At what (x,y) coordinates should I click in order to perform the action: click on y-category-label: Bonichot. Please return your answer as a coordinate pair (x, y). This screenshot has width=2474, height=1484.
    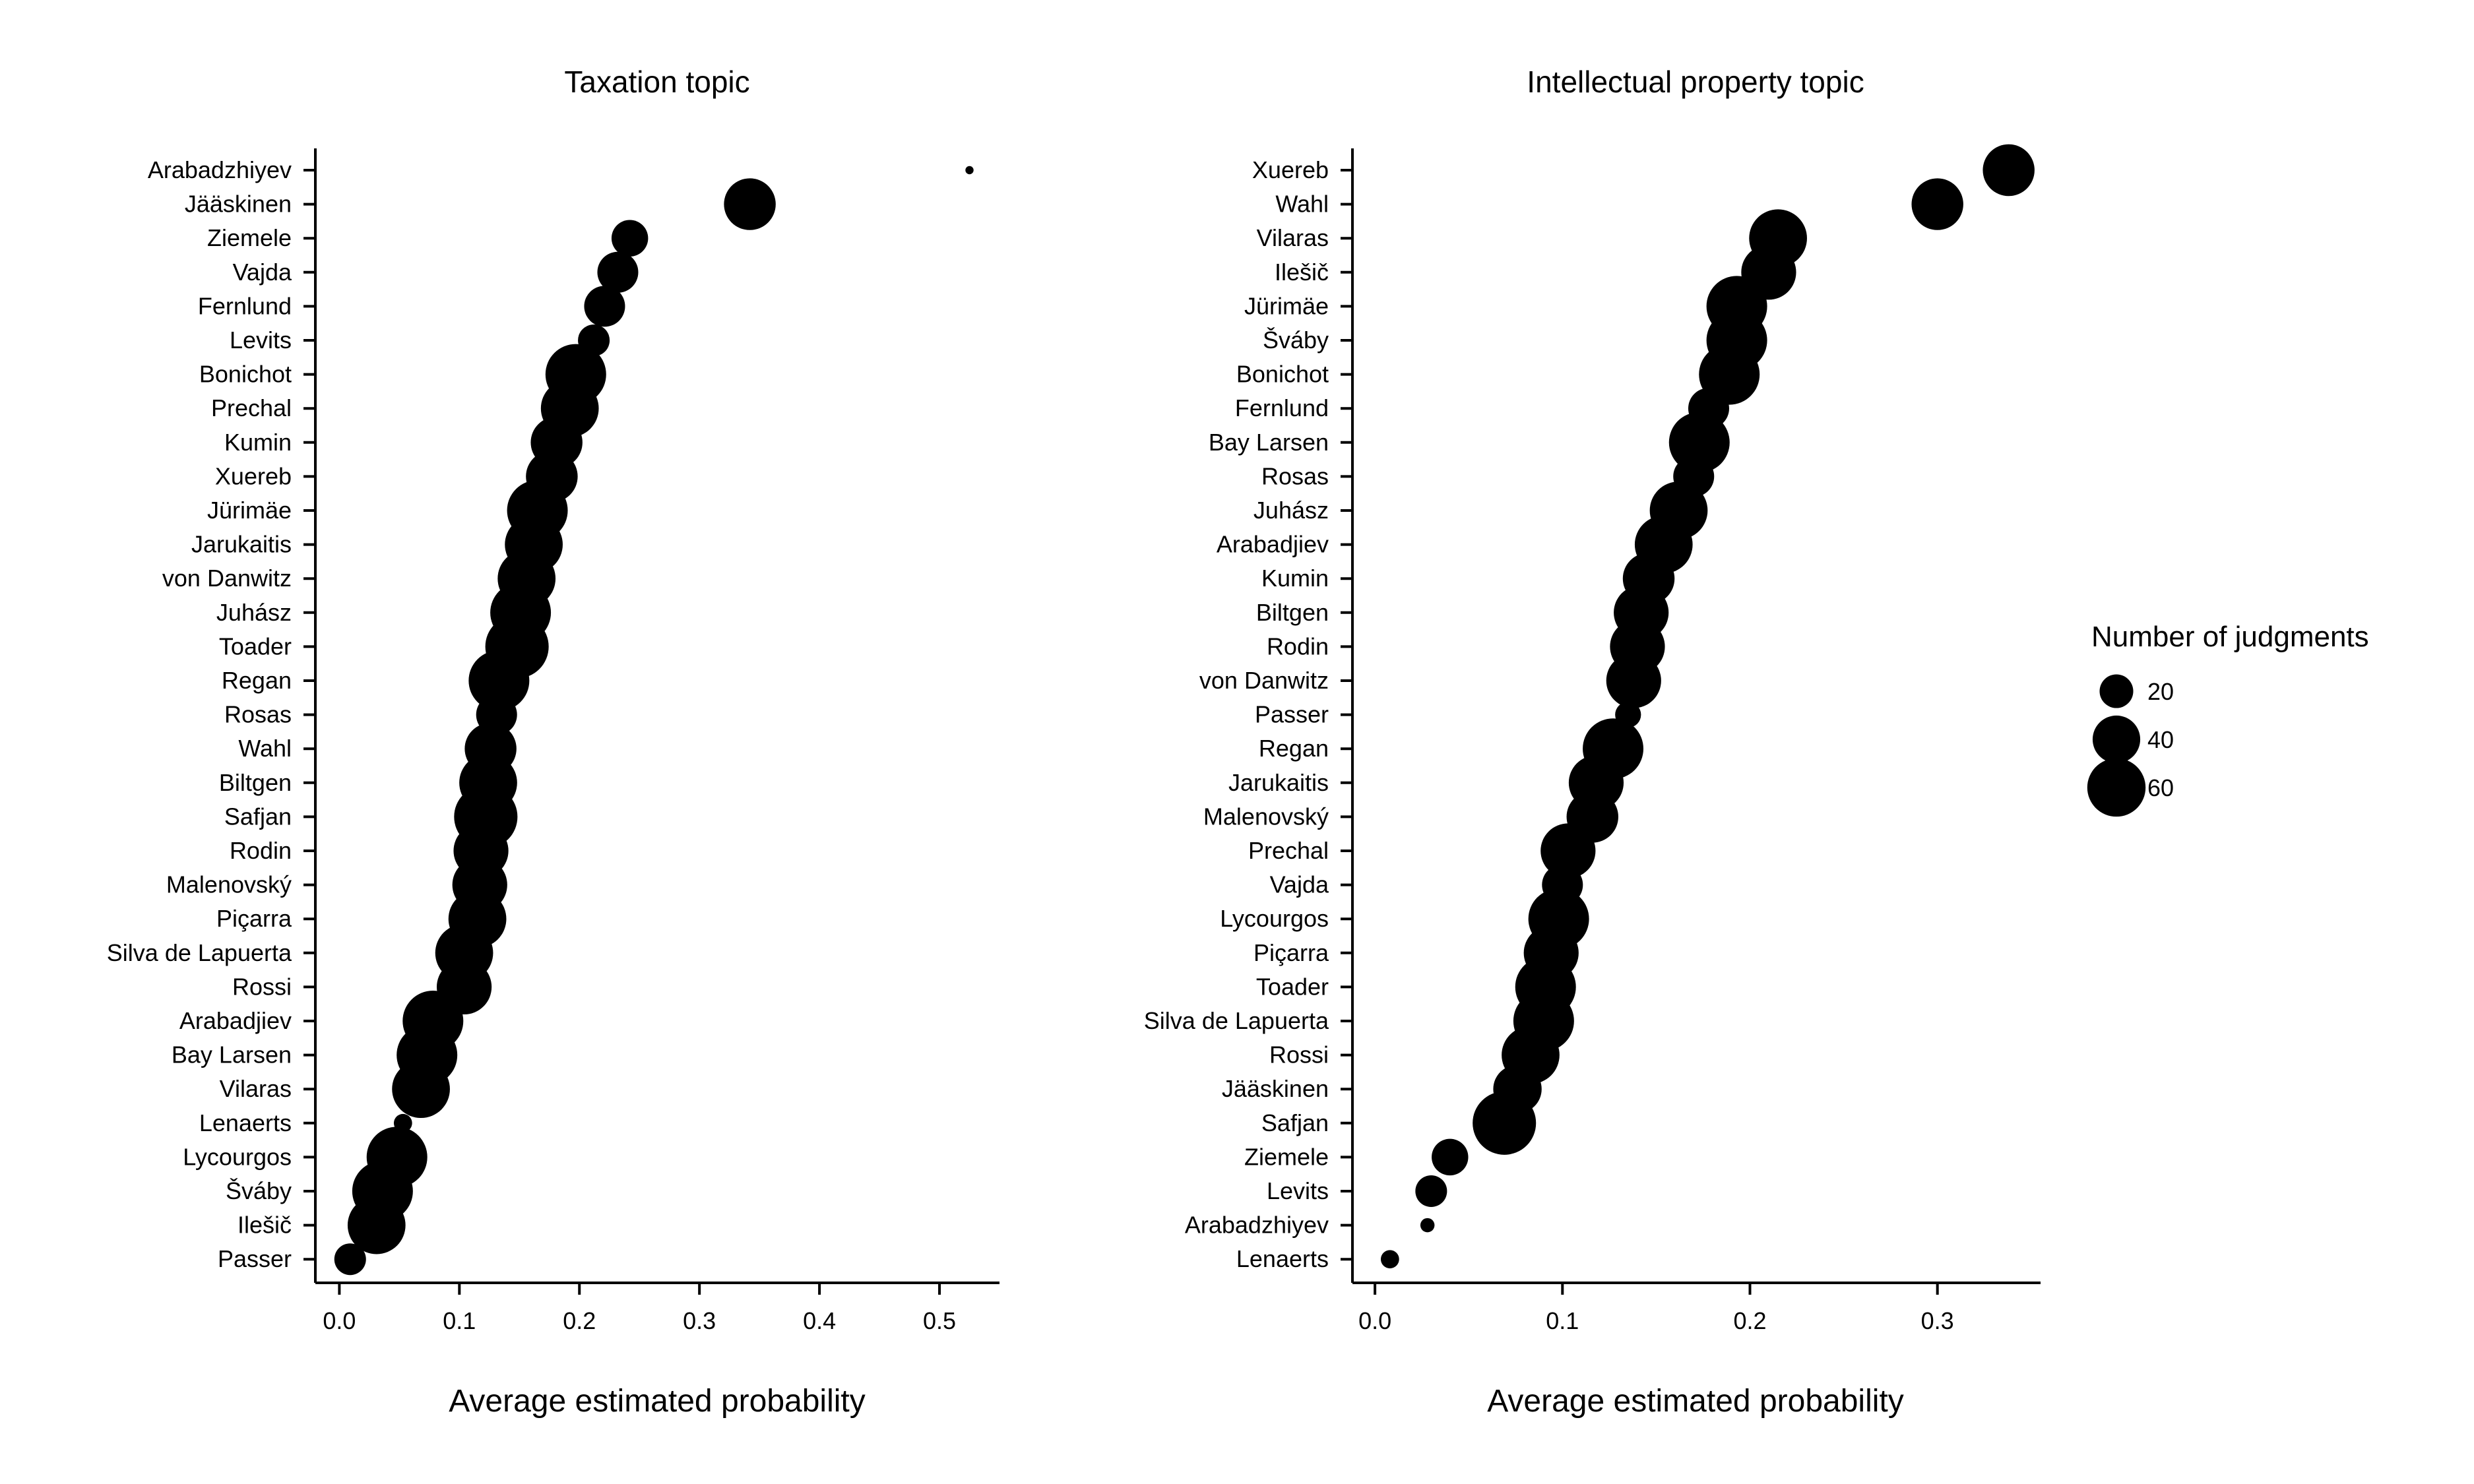
    Looking at the image, I should click on (245, 374).